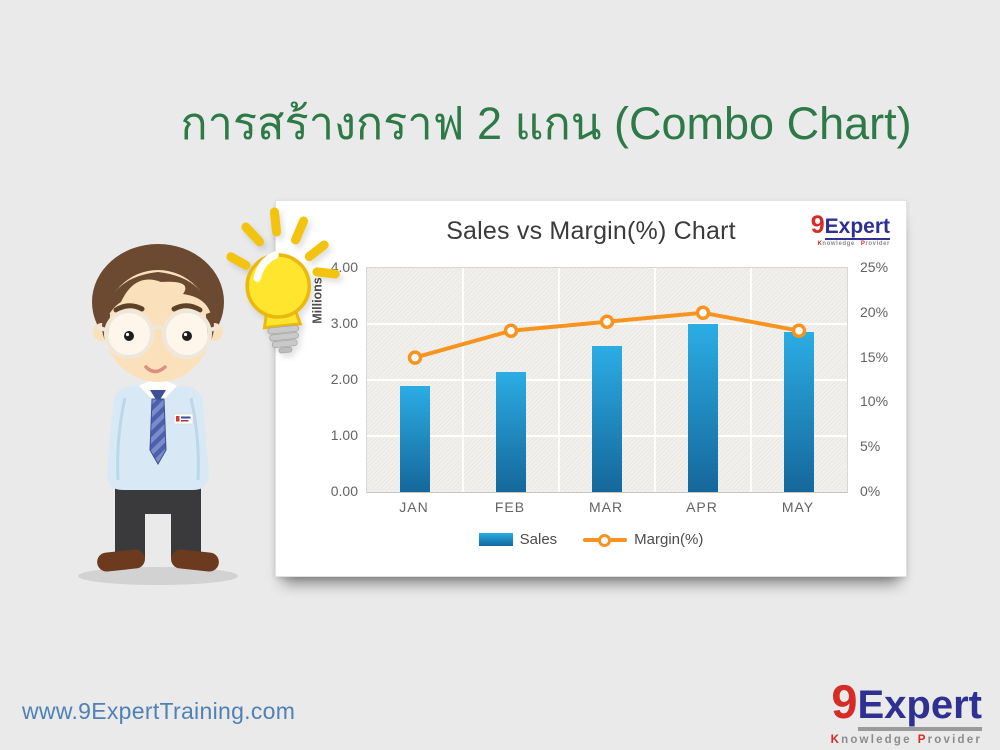 The width and height of the screenshot is (1000, 750). What do you see at coordinates (511, 431) in the screenshot?
I see `bar-feb` at bounding box center [511, 431].